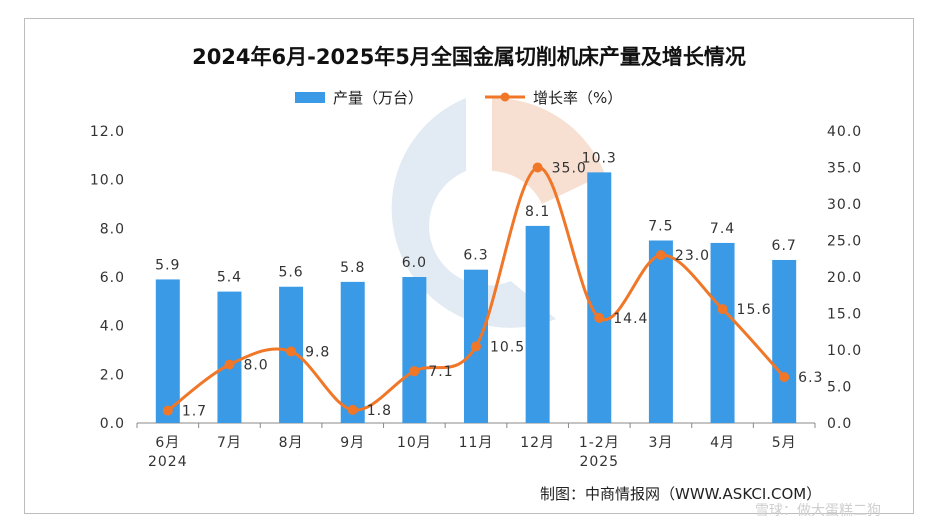 The width and height of the screenshot is (933, 528). I want to click on y-right-tick-label: 0.0, so click(839, 424).